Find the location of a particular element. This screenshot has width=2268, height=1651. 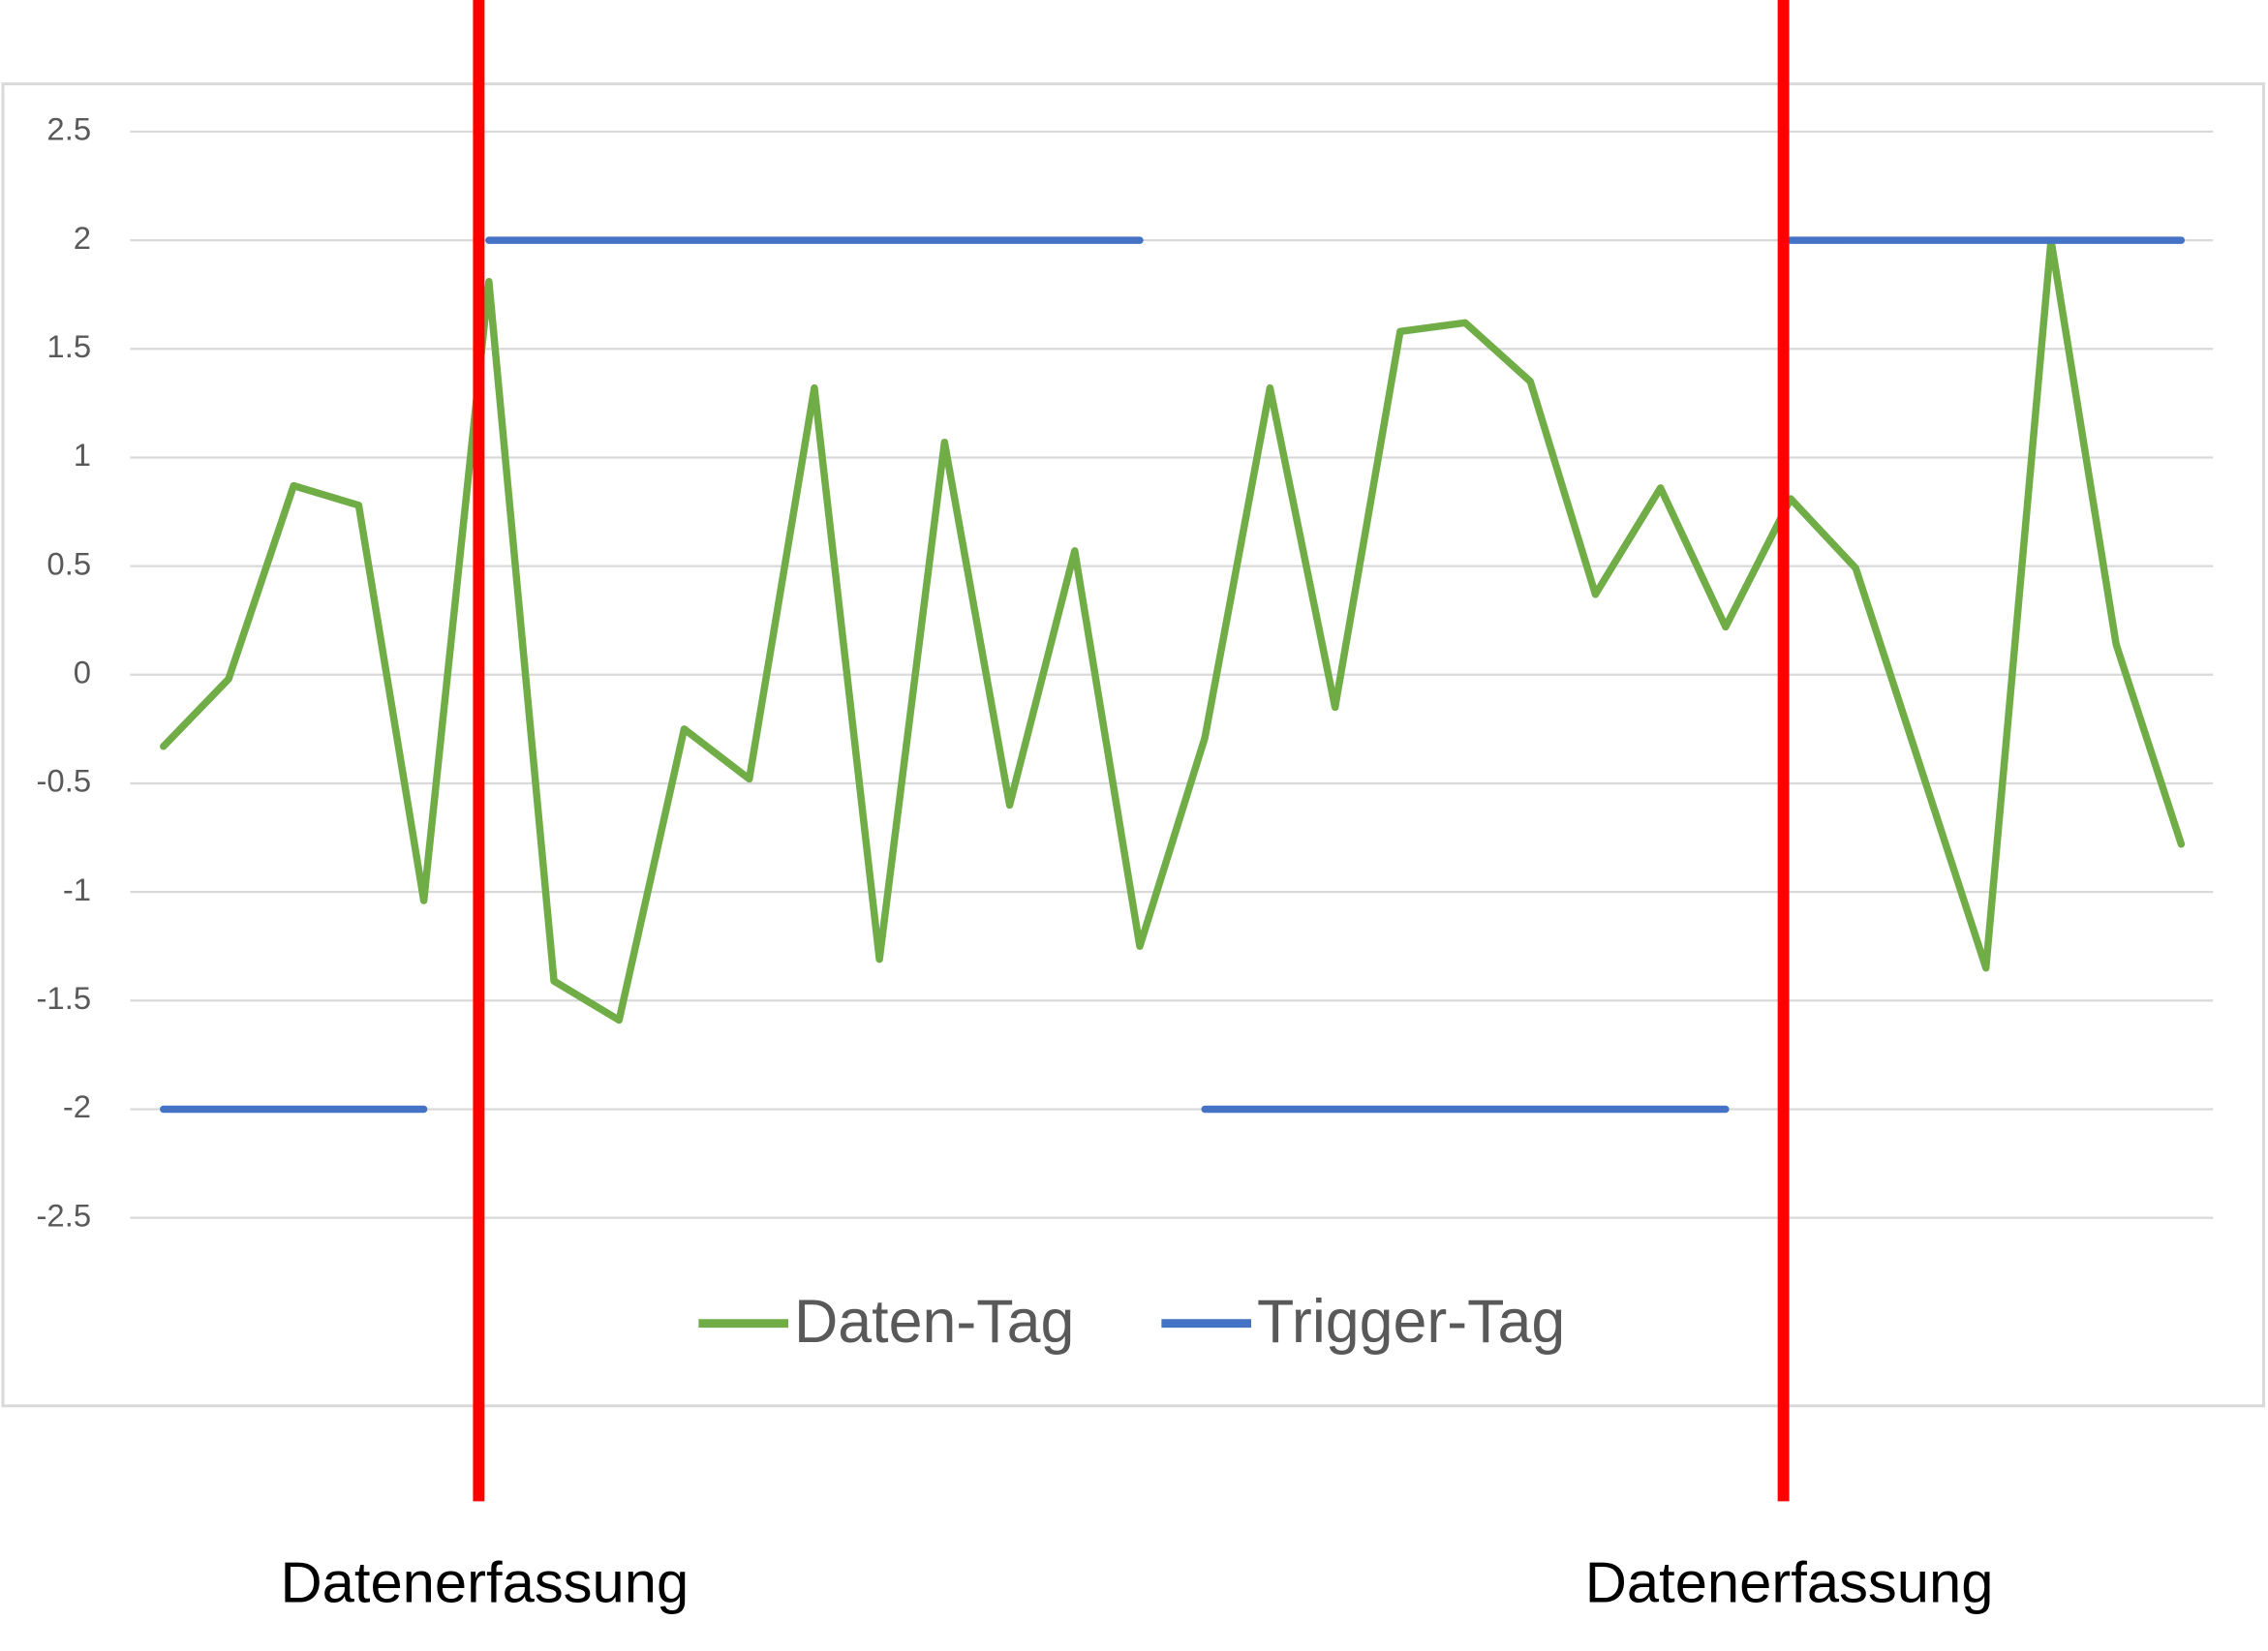

y-tick-label: 1.5 is located at coordinates (68, 346).